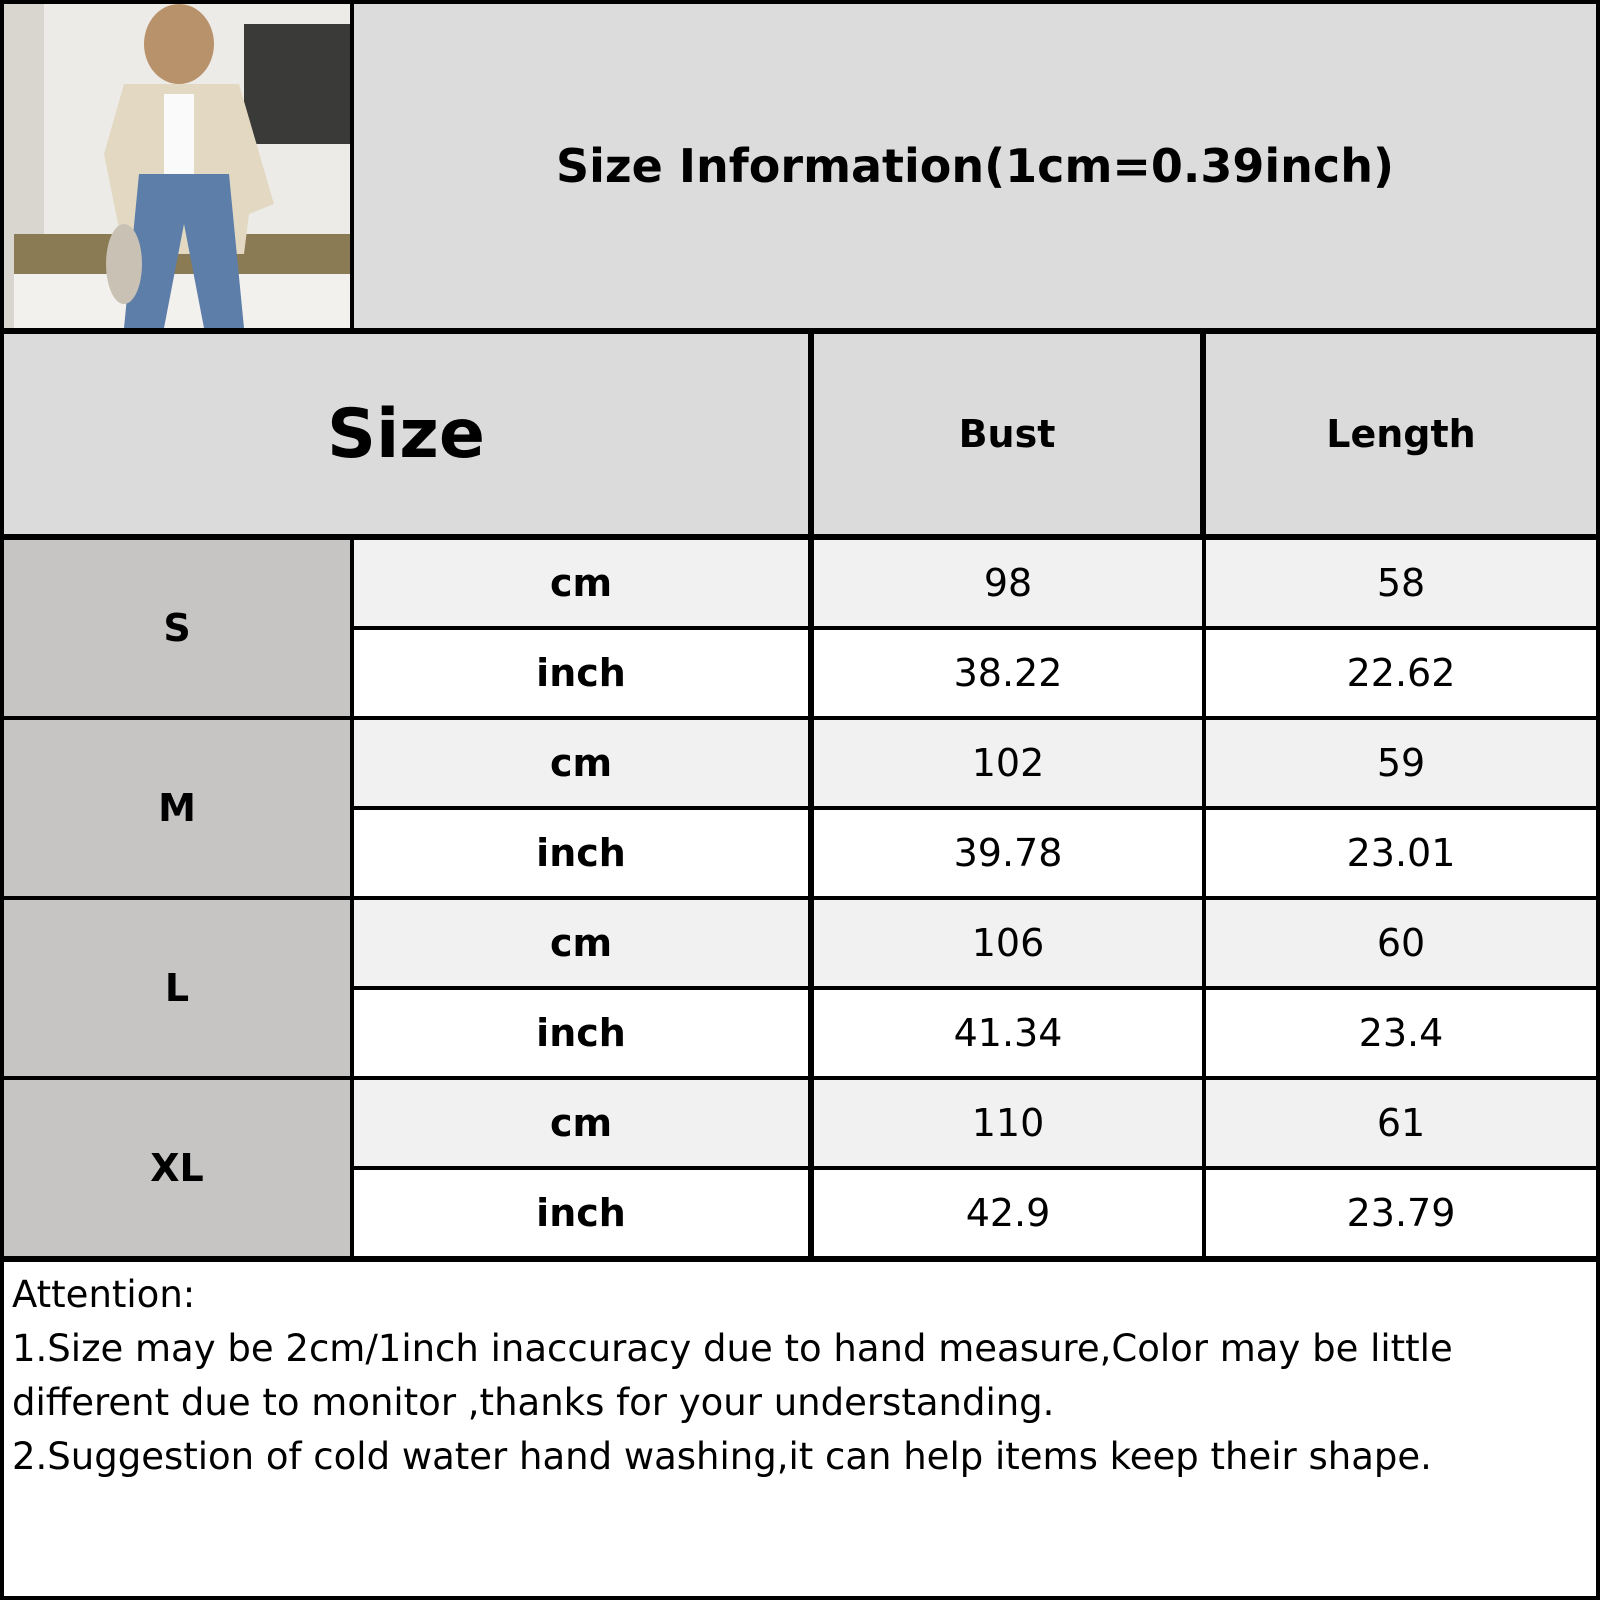 This screenshot has width=1600, height=1600. Describe the element at coordinates (1401, 943) in the screenshot. I see `length-value: 60` at that location.